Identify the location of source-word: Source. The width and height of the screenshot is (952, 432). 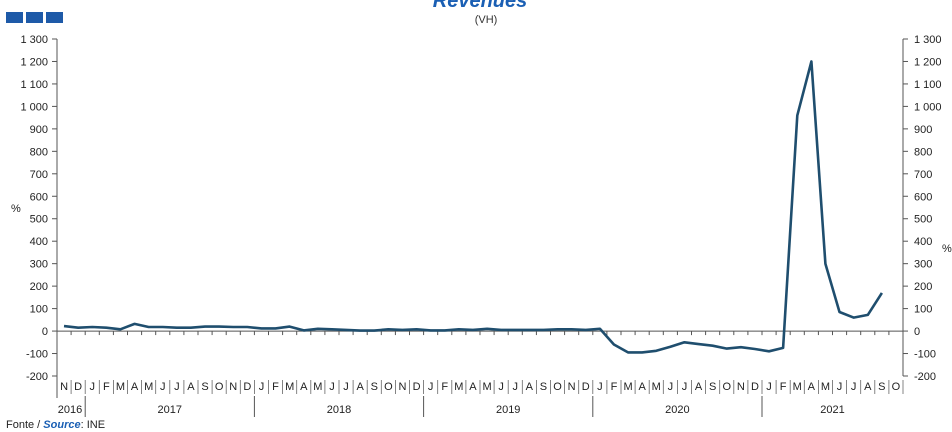
(62, 425).